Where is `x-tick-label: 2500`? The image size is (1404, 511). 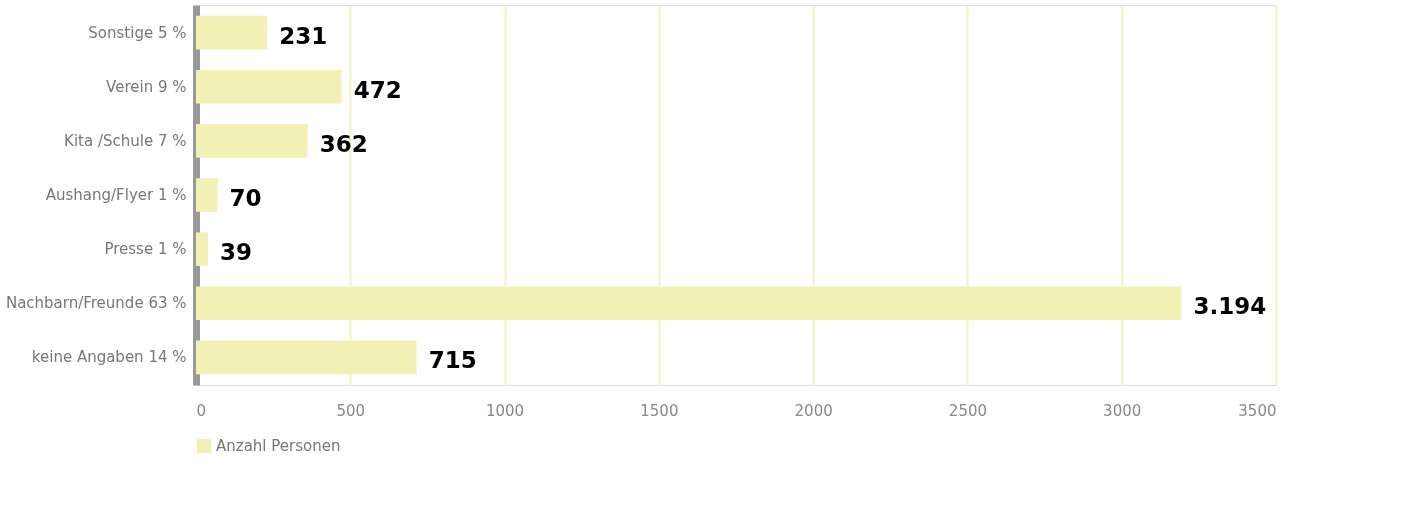
x-tick-label: 2500 is located at coordinates (968, 410).